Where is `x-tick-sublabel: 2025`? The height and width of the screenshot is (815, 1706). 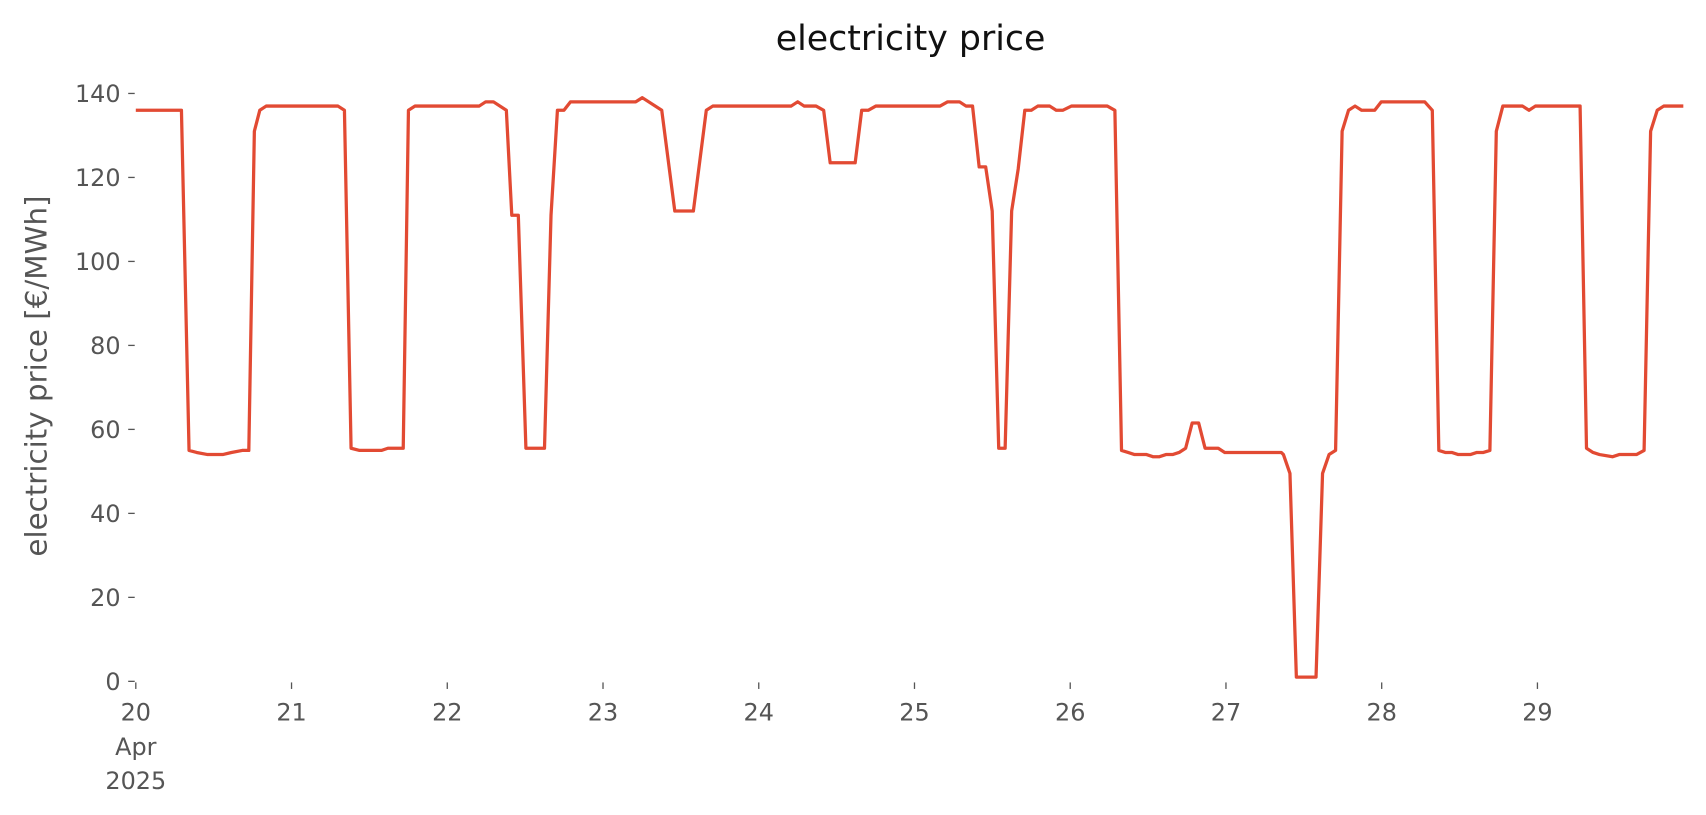
x-tick-sublabel: 2025 is located at coordinates (135, 781).